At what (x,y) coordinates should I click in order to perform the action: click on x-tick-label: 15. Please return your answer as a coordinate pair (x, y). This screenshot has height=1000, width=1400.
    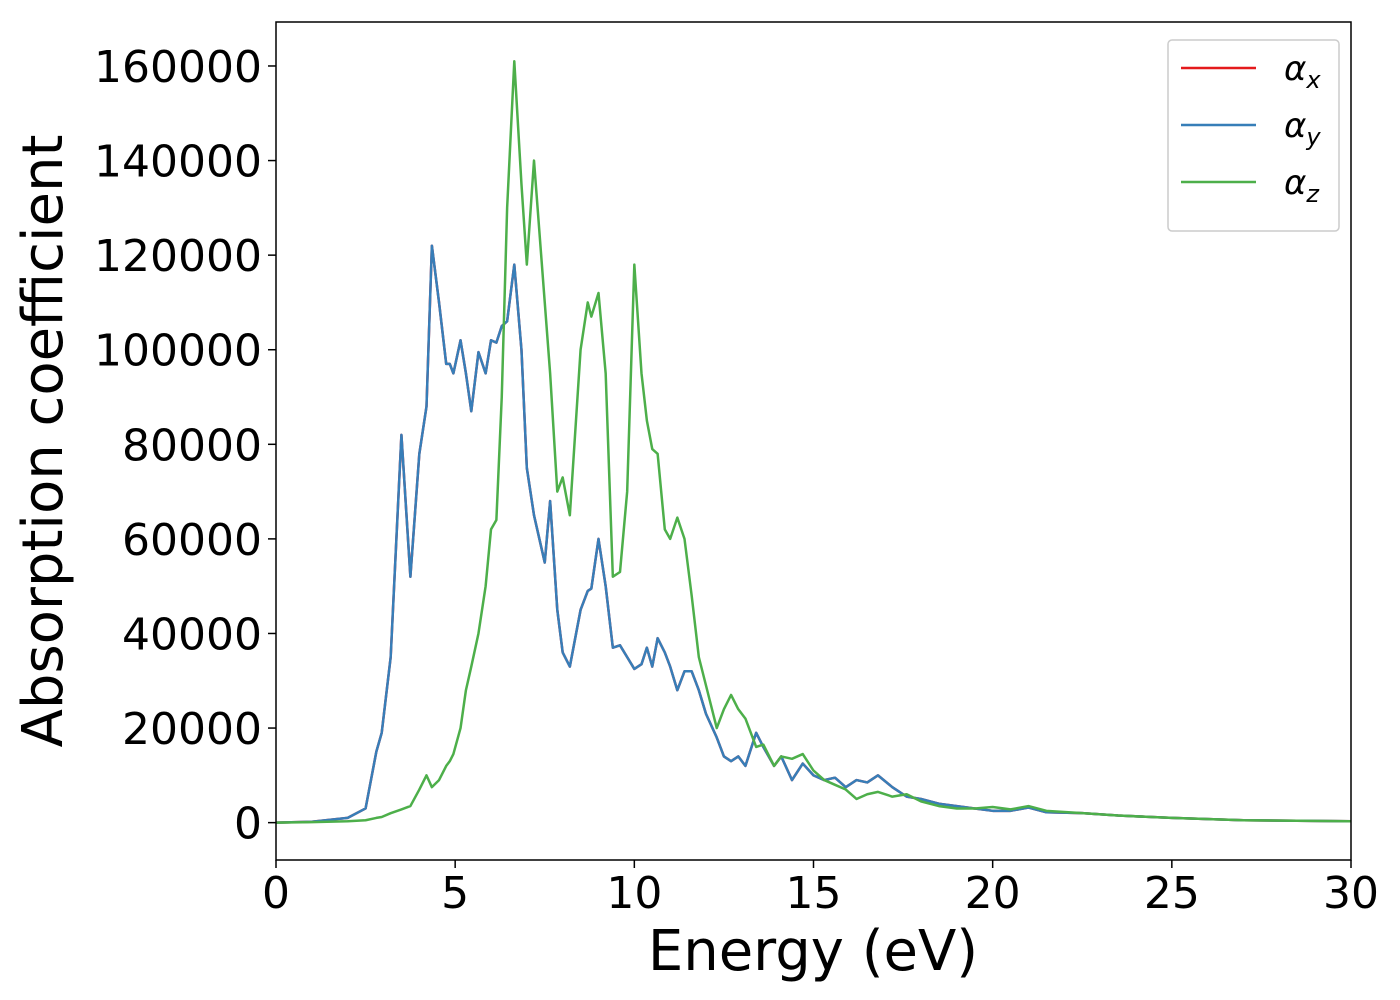
    Looking at the image, I should click on (814, 893).